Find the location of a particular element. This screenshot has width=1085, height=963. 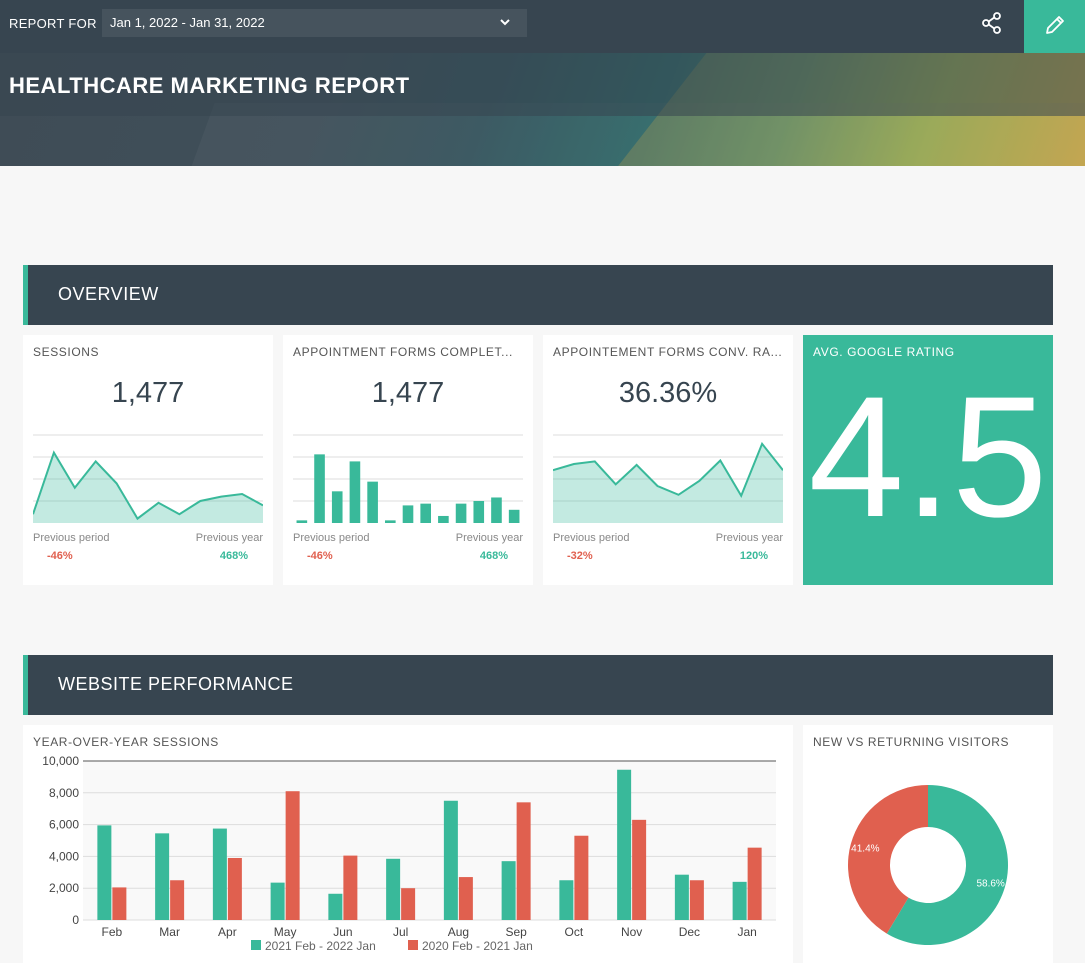

forms-completed-sparkbar is located at coordinates (408, 478).